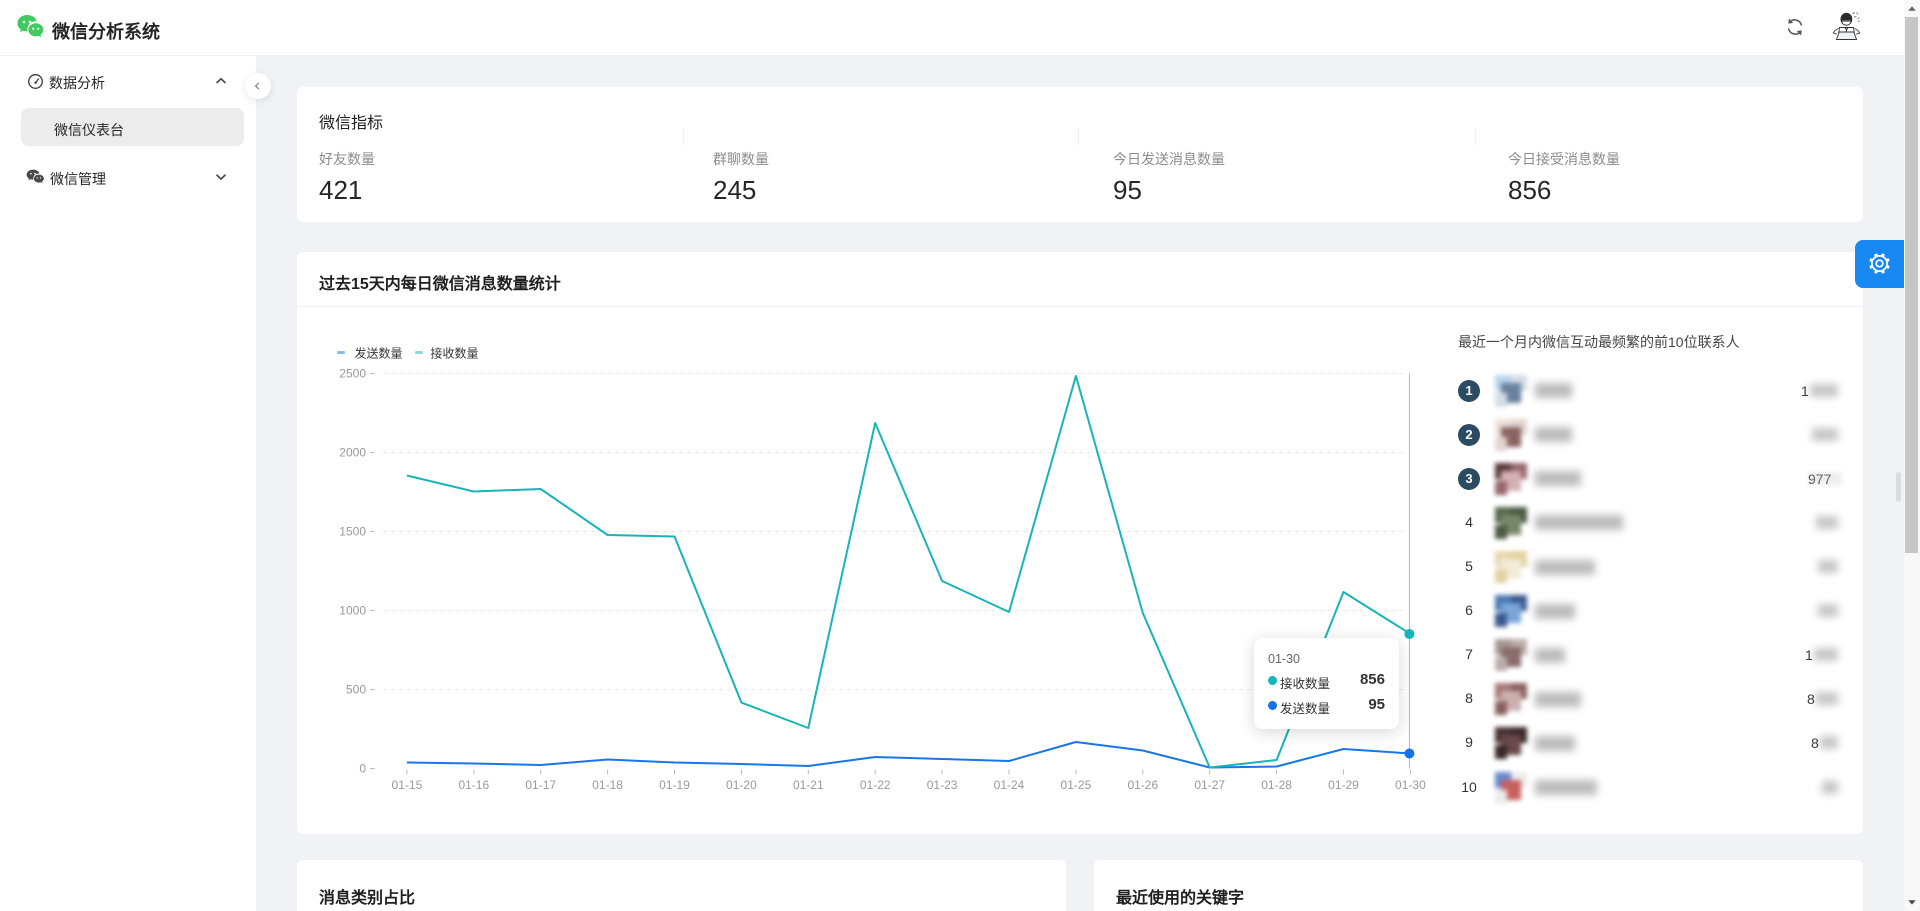 This screenshot has height=911, width=1920. What do you see at coordinates (808, 785) in the screenshot?
I see `svg-text: 01-21` at bounding box center [808, 785].